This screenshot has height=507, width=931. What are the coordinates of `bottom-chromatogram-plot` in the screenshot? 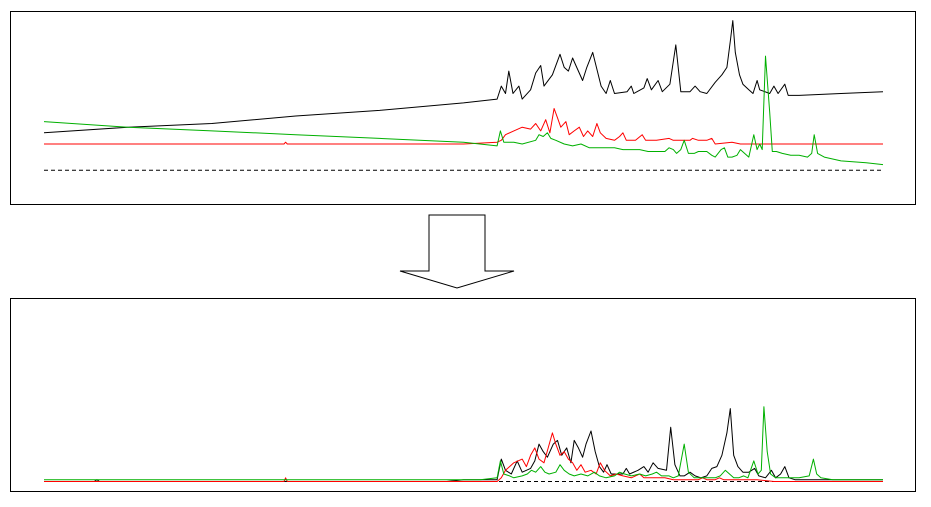 It's located at (463, 444).